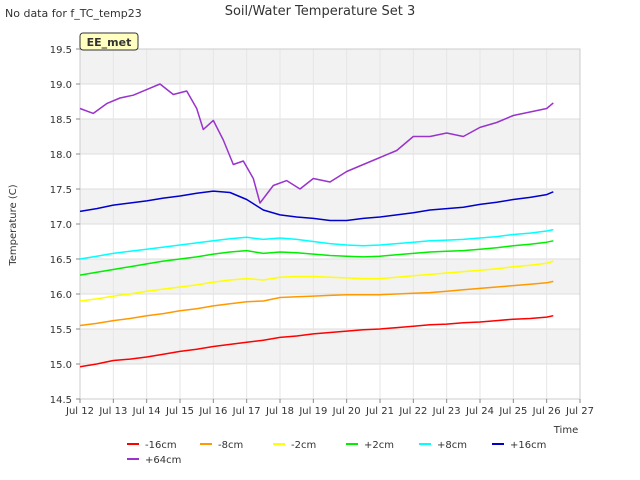  What do you see at coordinates (61, 190) in the screenshot?
I see `y-tick-label: 17.5` at bounding box center [61, 190].